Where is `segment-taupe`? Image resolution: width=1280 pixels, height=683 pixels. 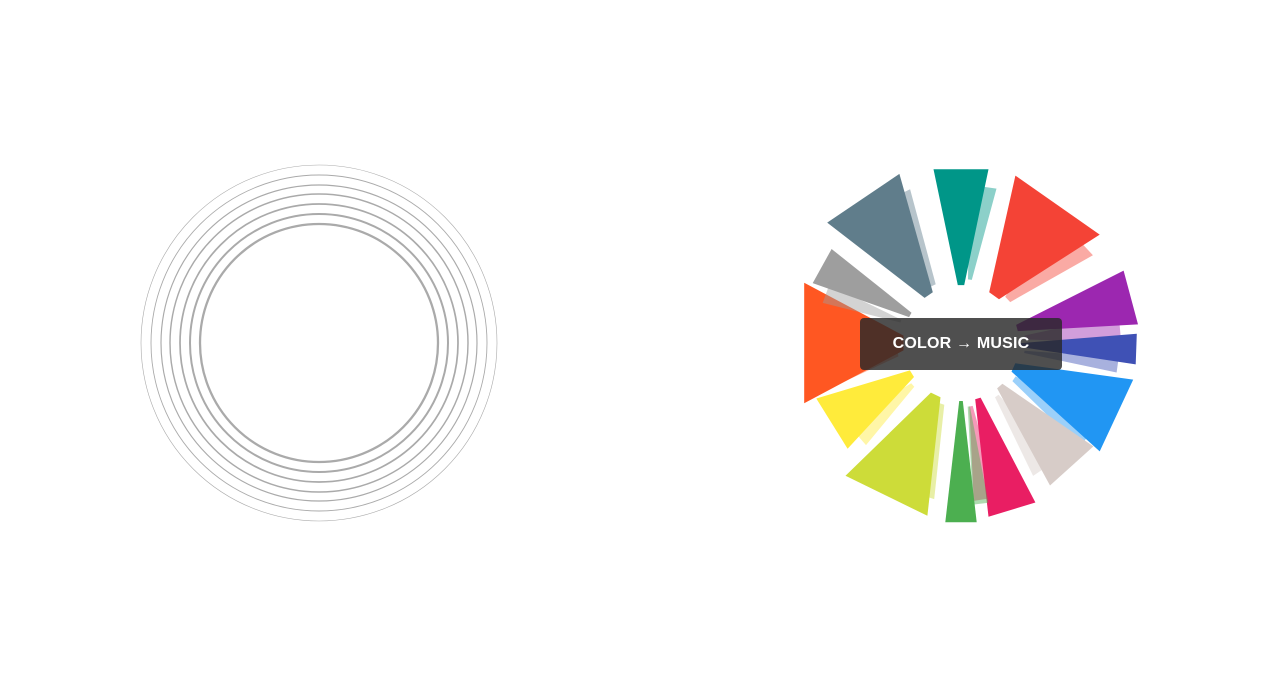
segment-taupe is located at coordinates (1045, 434).